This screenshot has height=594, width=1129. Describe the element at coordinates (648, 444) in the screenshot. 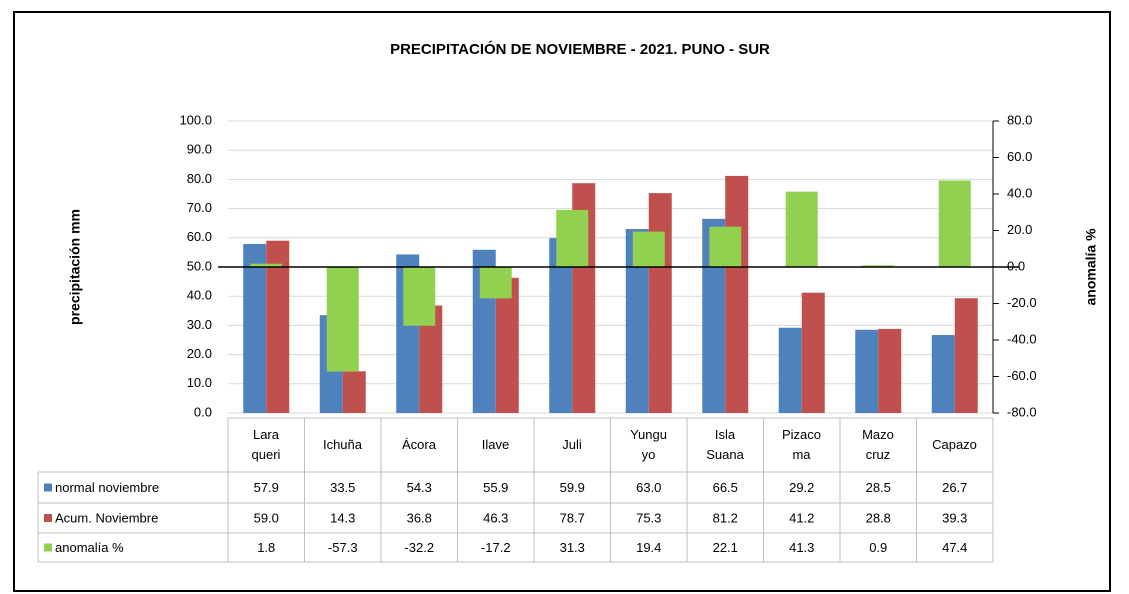

I see `x-tick-label: Yungu yo` at that location.